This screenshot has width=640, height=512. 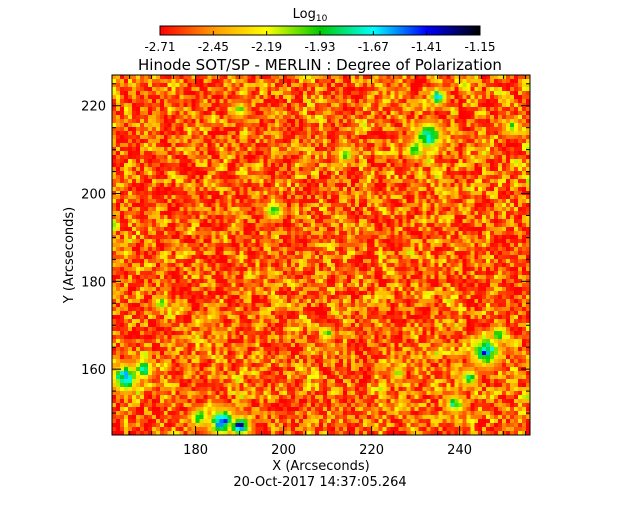 I want to click on y-tick-label: 160, so click(x=93, y=370).